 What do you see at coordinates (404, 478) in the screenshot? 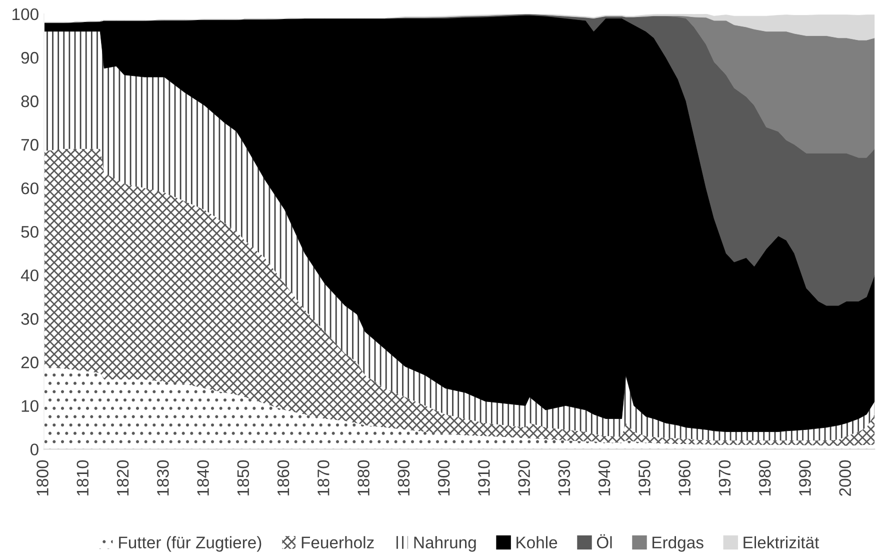
I see `x-tick-label: 1890` at bounding box center [404, 478].